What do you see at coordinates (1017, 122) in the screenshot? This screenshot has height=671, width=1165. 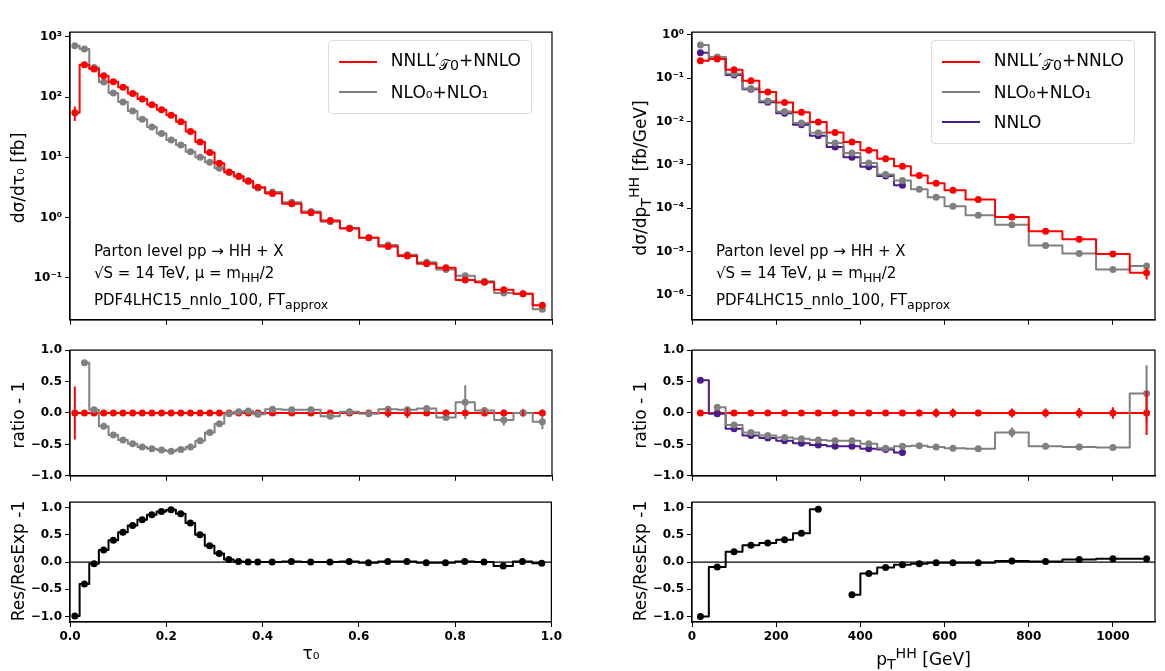 I see `legend-label: NNLO` at bounding box center [1017, 122].